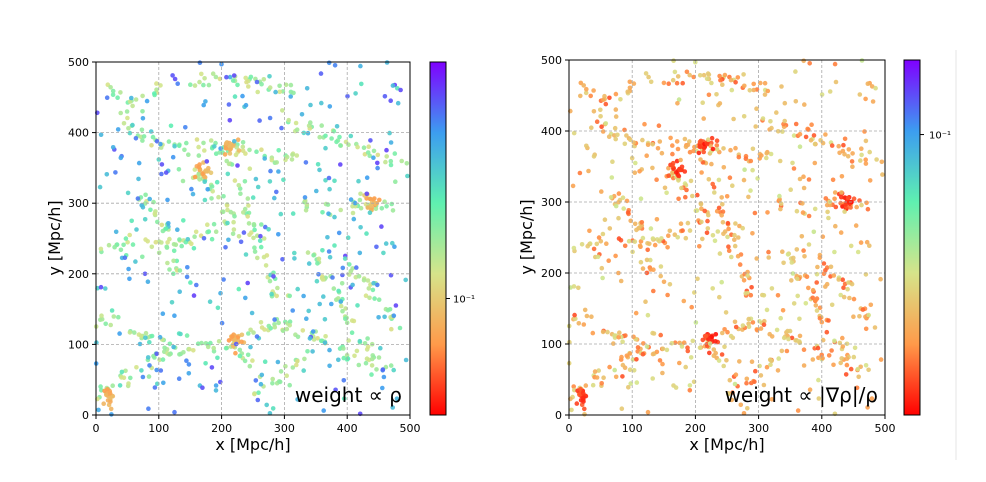 The image size is (986, 482). Describe the element at coordinates (96, 428) in the screenshot. I see `x-tick-label: 0` at that location.